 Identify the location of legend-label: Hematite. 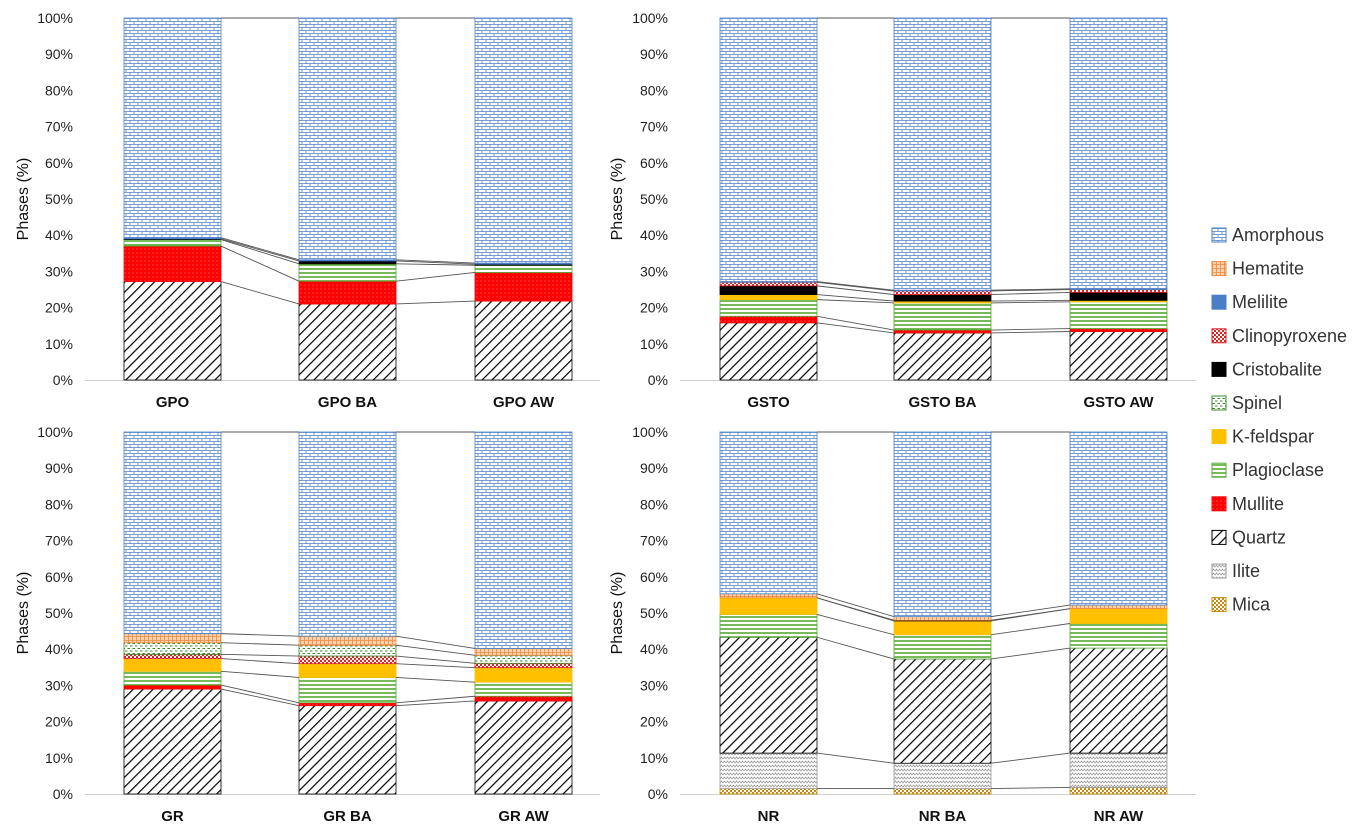
(1268, 269).